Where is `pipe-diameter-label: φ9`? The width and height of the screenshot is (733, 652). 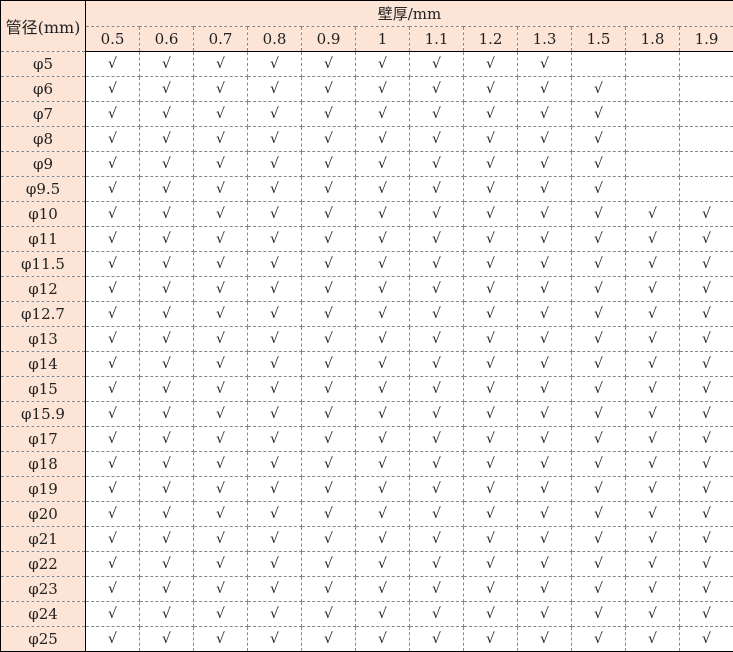
pipe-diameter-label: φ9 is located at coordinates (43, 164).